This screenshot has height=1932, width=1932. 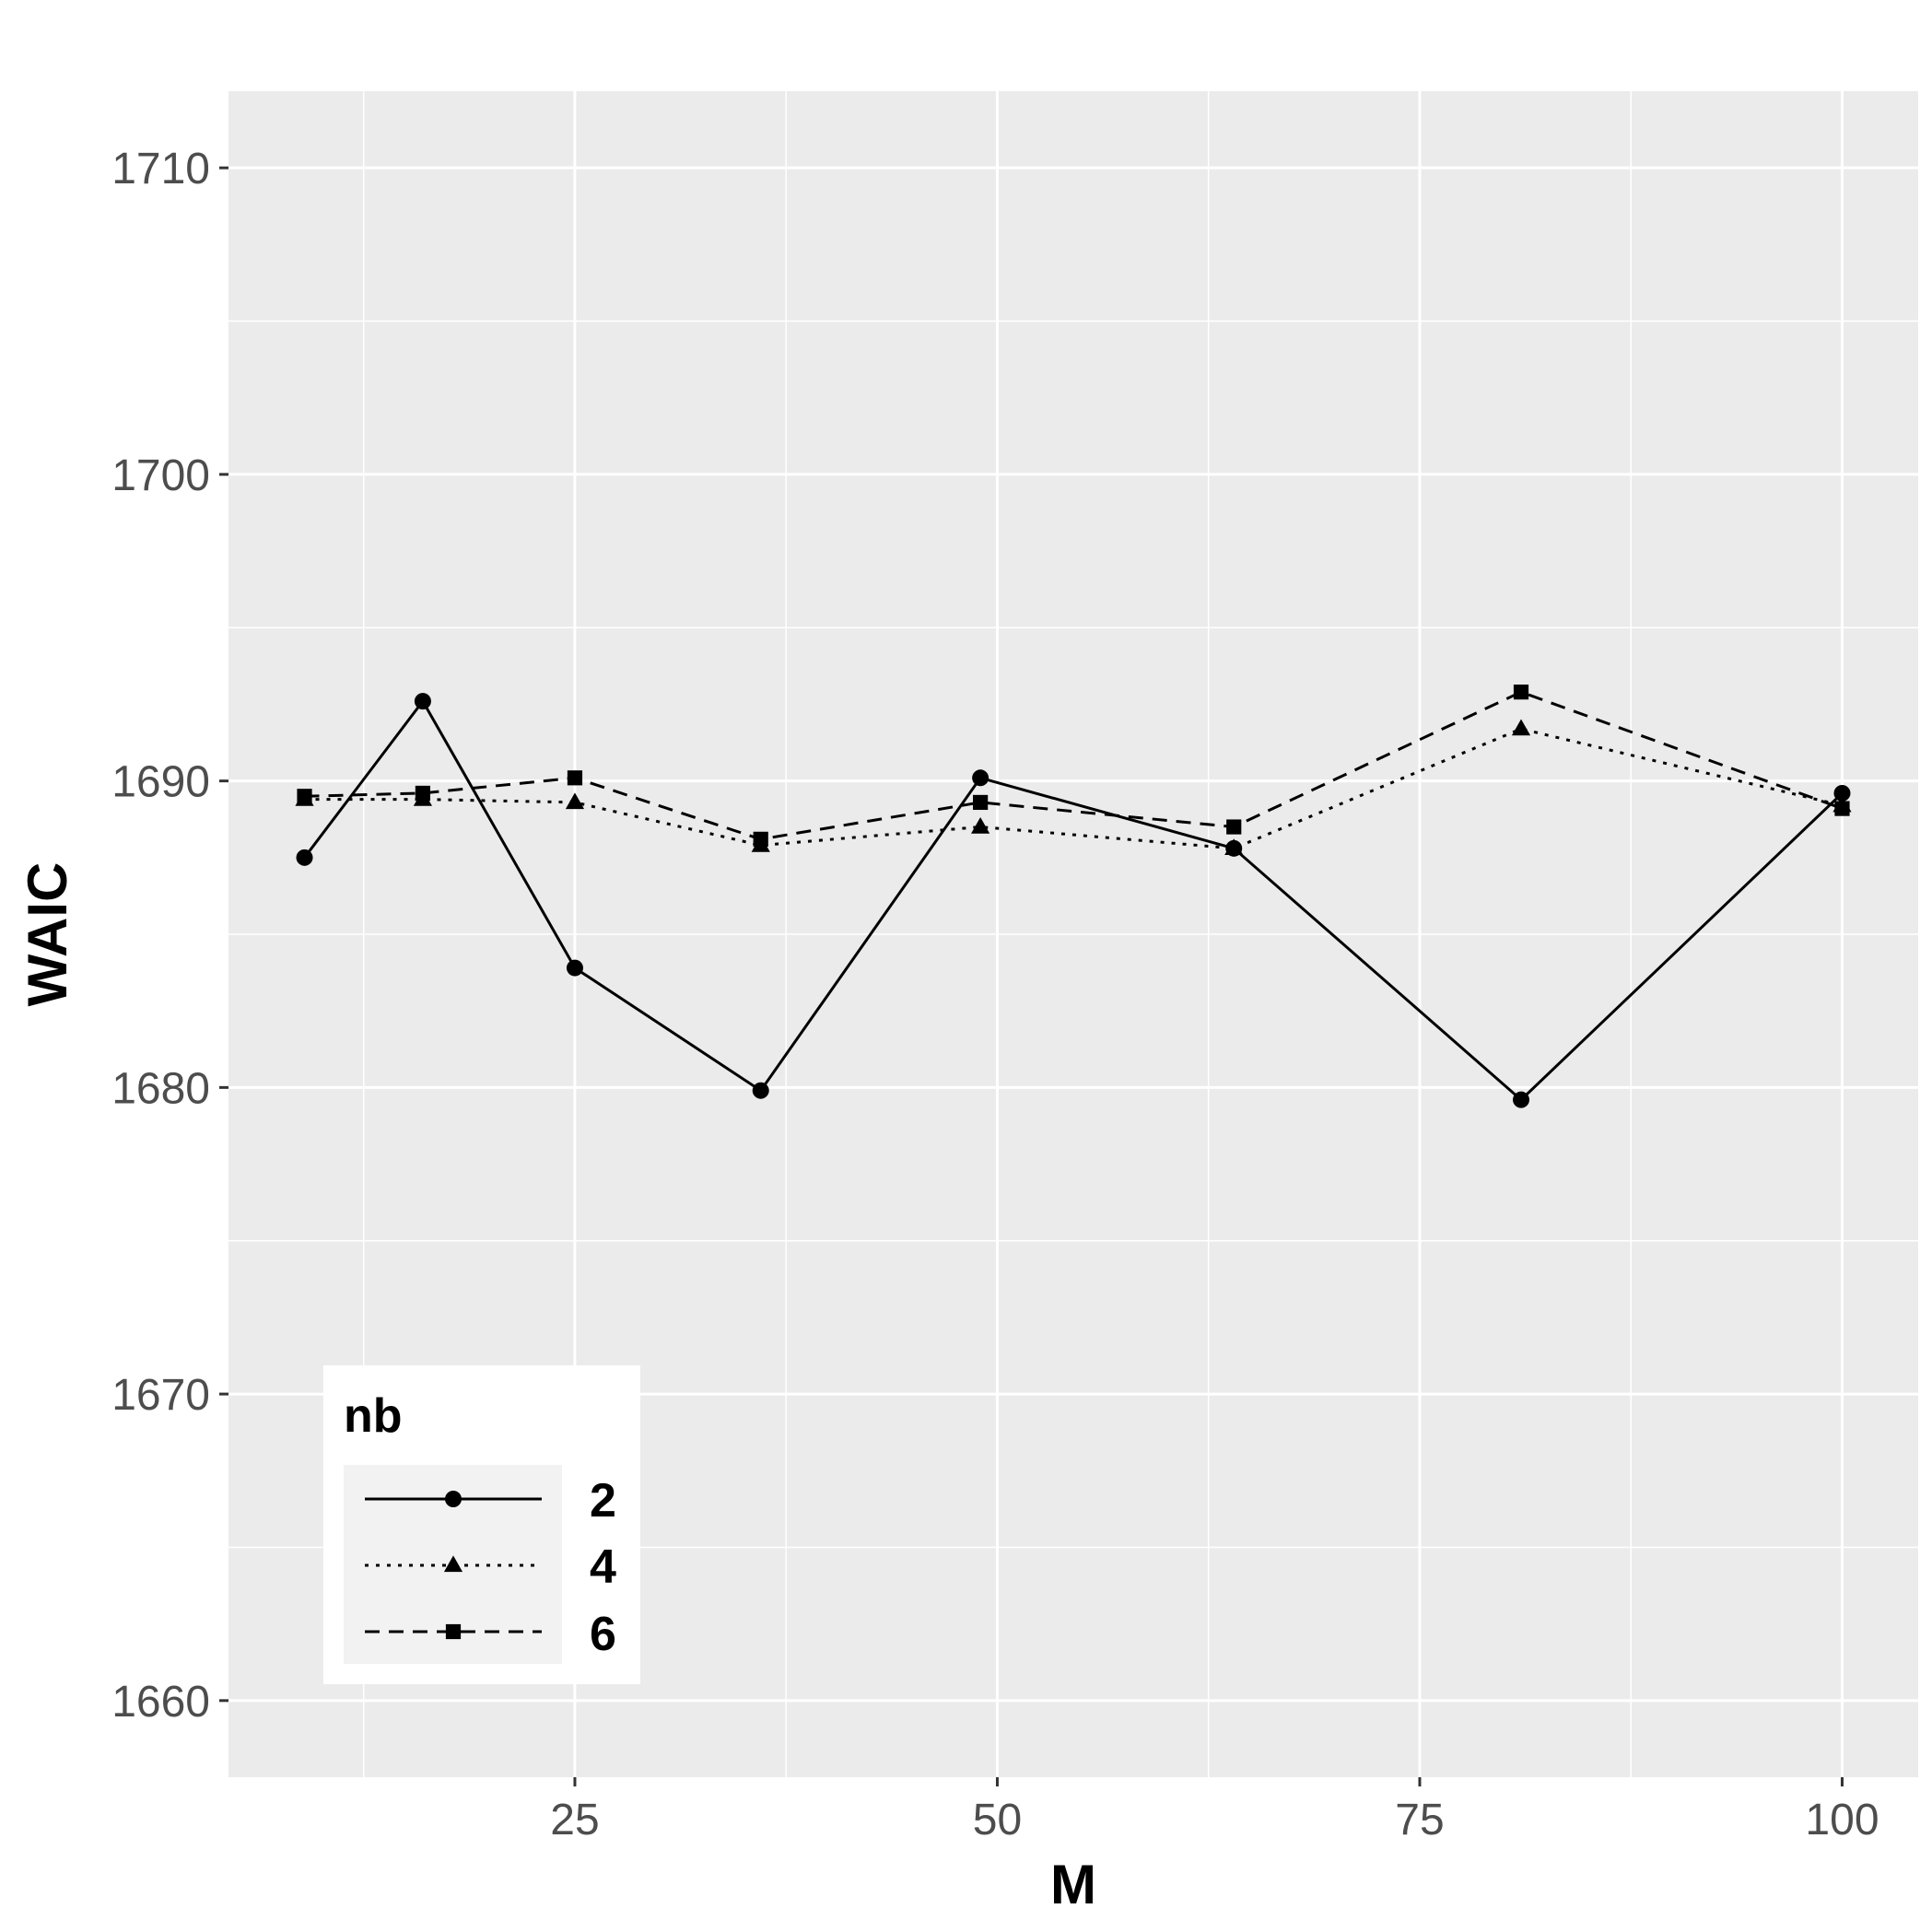 I want to click on legend-label-2: 2, so click(x=603, y=1501).